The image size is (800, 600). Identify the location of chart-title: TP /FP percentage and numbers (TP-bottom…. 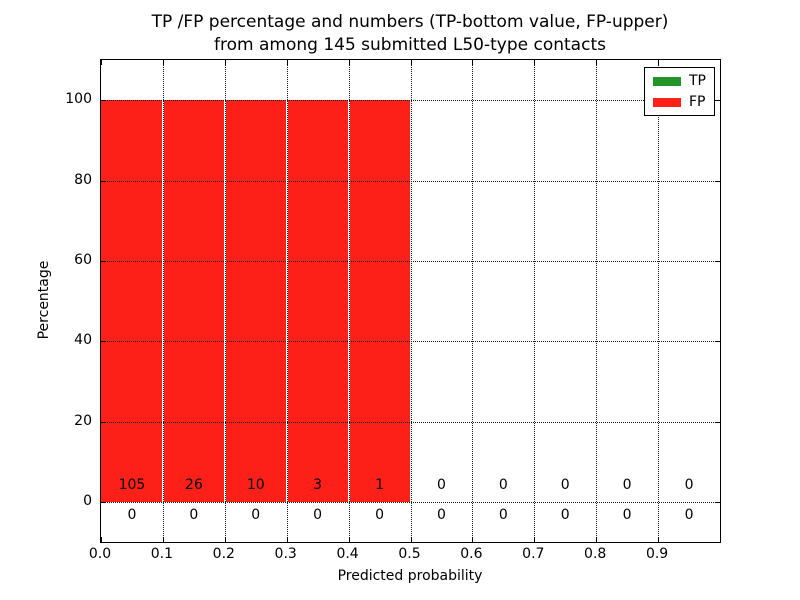
(410, 33).